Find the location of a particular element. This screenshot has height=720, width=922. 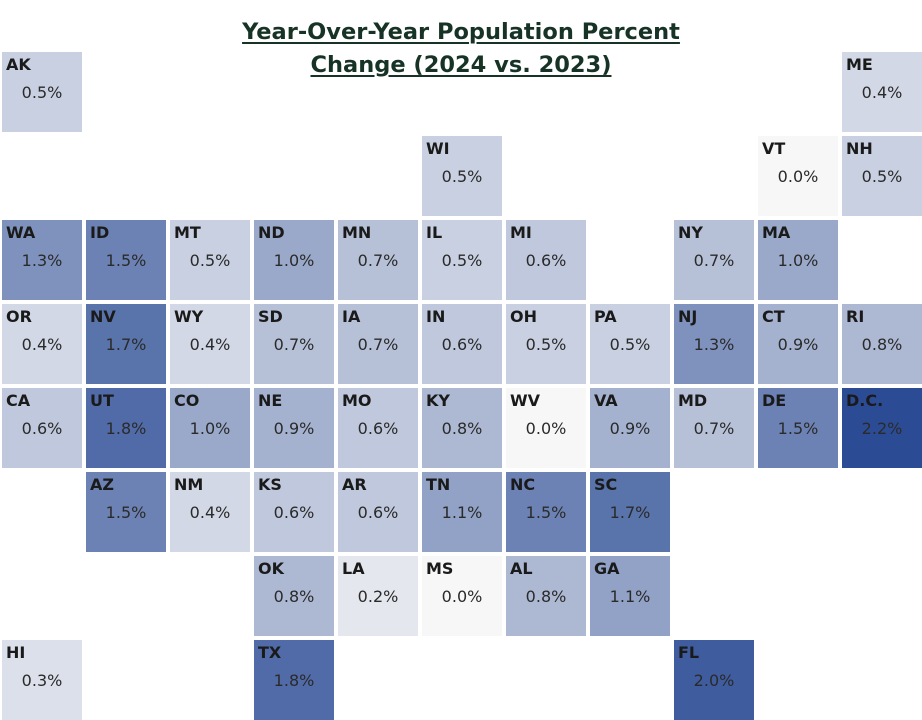

state-tile-nj: NJ 1.3% is located at coordinates (714, 344).